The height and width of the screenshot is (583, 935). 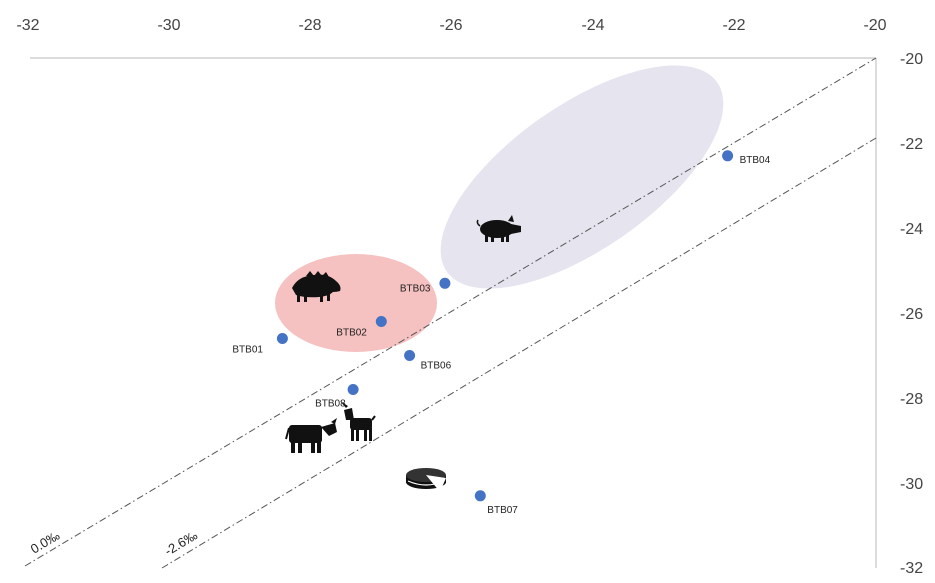 I want to click on x-tick-label: -28, so click(x=309, y=25).